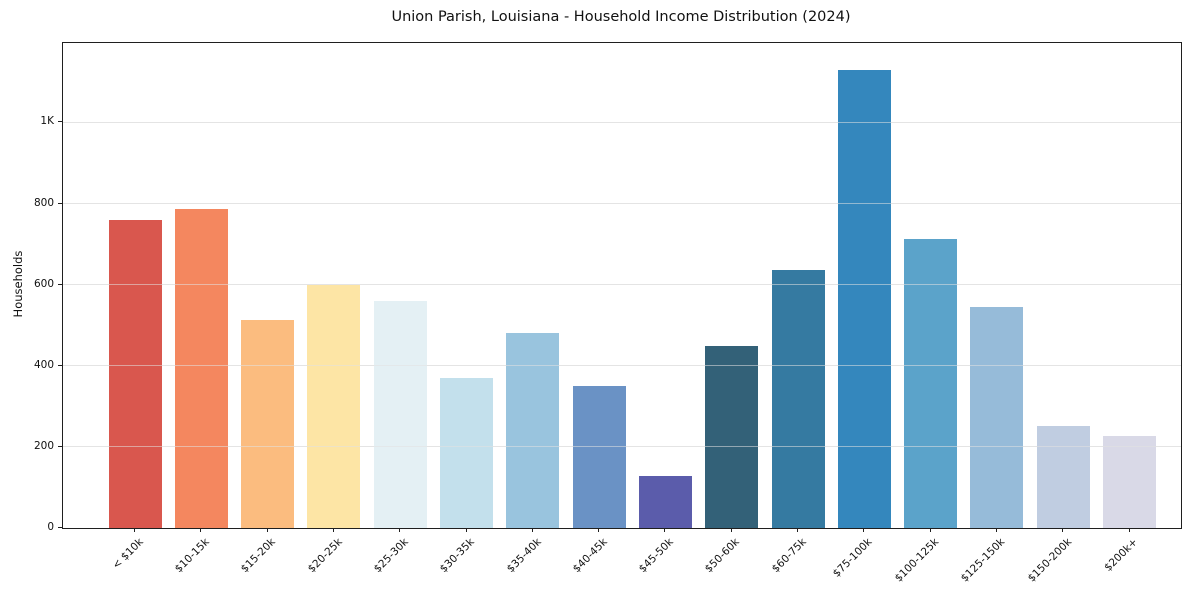  What do you see at coordinates (1129, 481) in the screenshot?
I see `bar-200k` at bounding box center [1129, 481].